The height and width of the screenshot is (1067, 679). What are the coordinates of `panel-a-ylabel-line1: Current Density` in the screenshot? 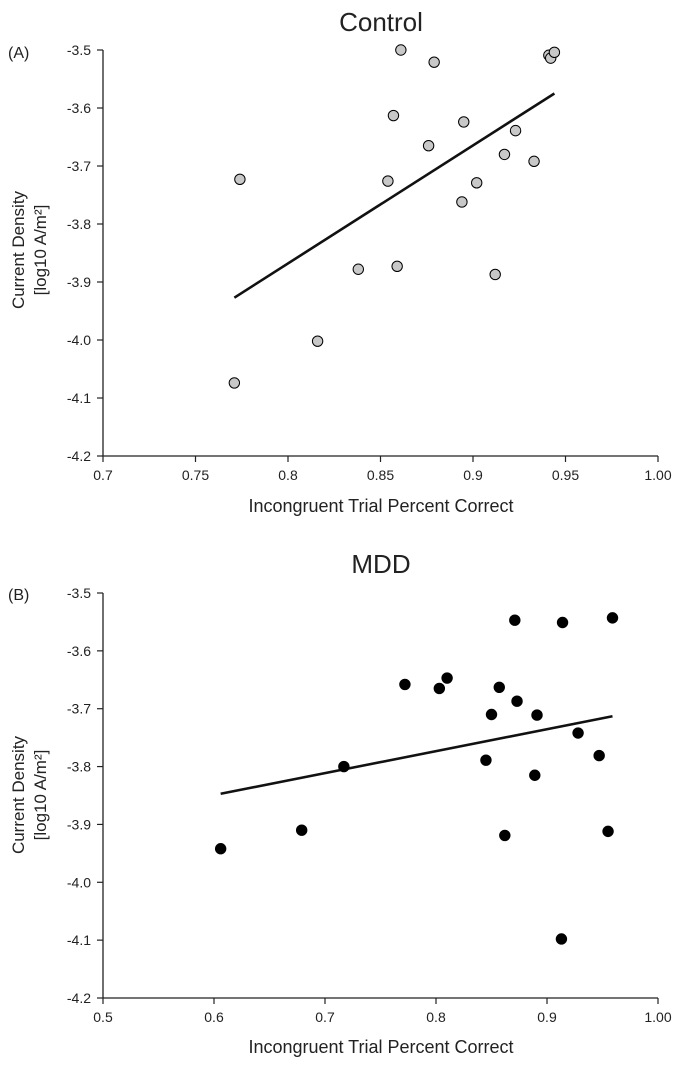 It's located at (18, 249).